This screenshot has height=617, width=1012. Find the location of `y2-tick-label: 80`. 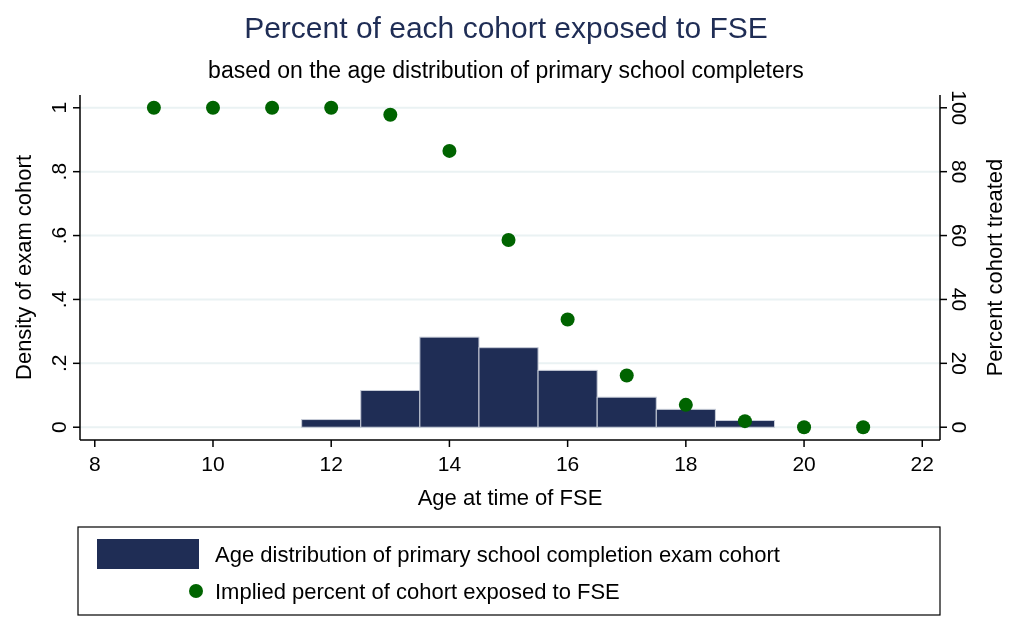

y2-tick-label: 80 is located at coordinates (959, 171).